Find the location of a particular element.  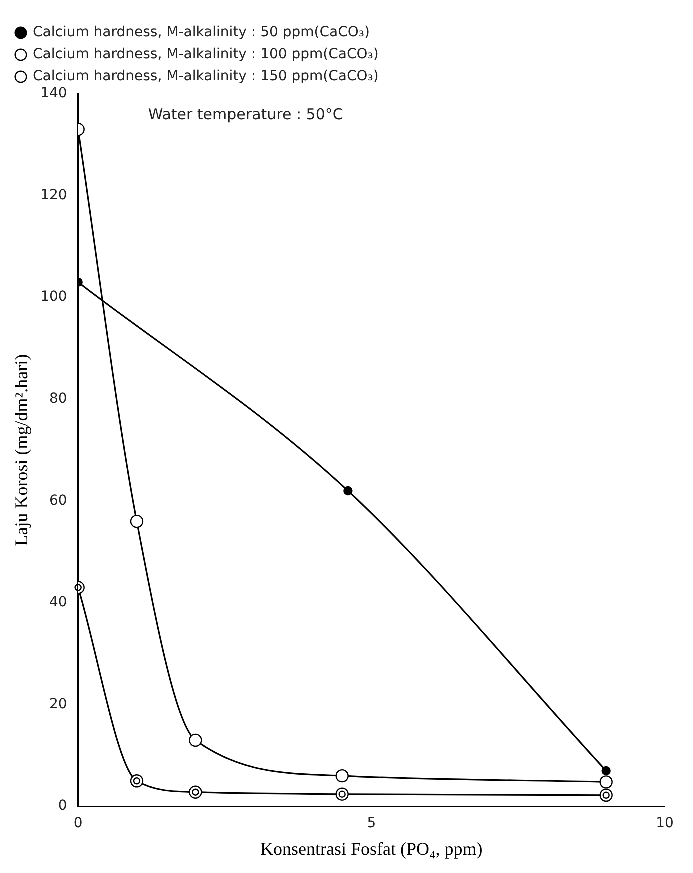

y-tick-label: 60 is located at coordinates (58, 500).